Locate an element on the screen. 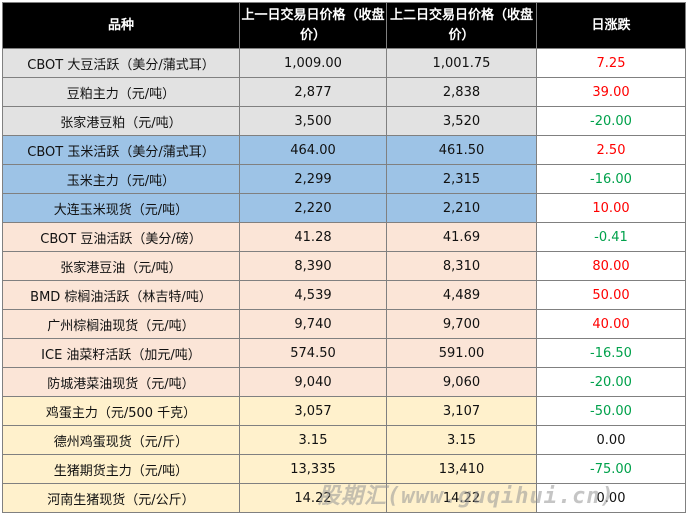 The width and height of the screenshot is (688, 528). table-row: 大连玉米现货（元/吨） 2,220 2,210 10.00 is located at coordinates (344, 208).